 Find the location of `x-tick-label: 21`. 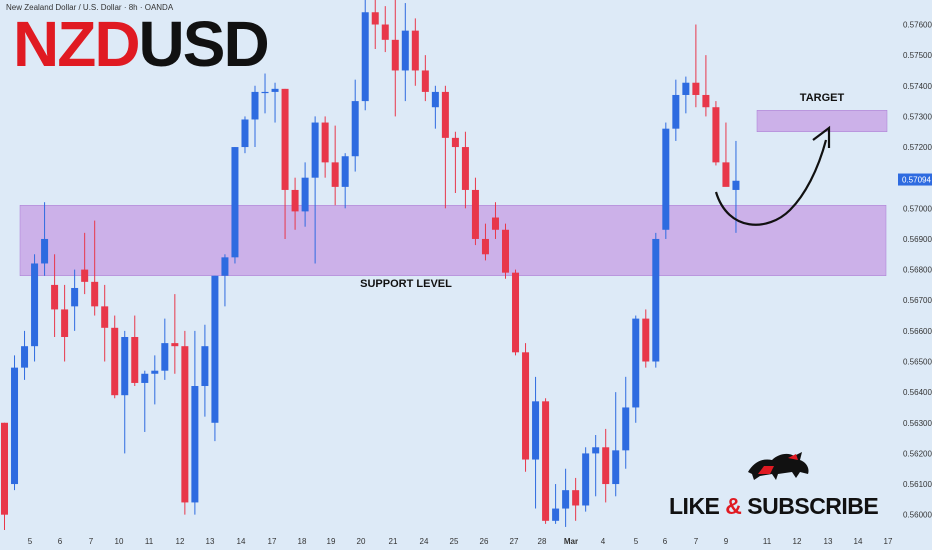

x-tick-label: 21 is located at coordinates (393, 541).